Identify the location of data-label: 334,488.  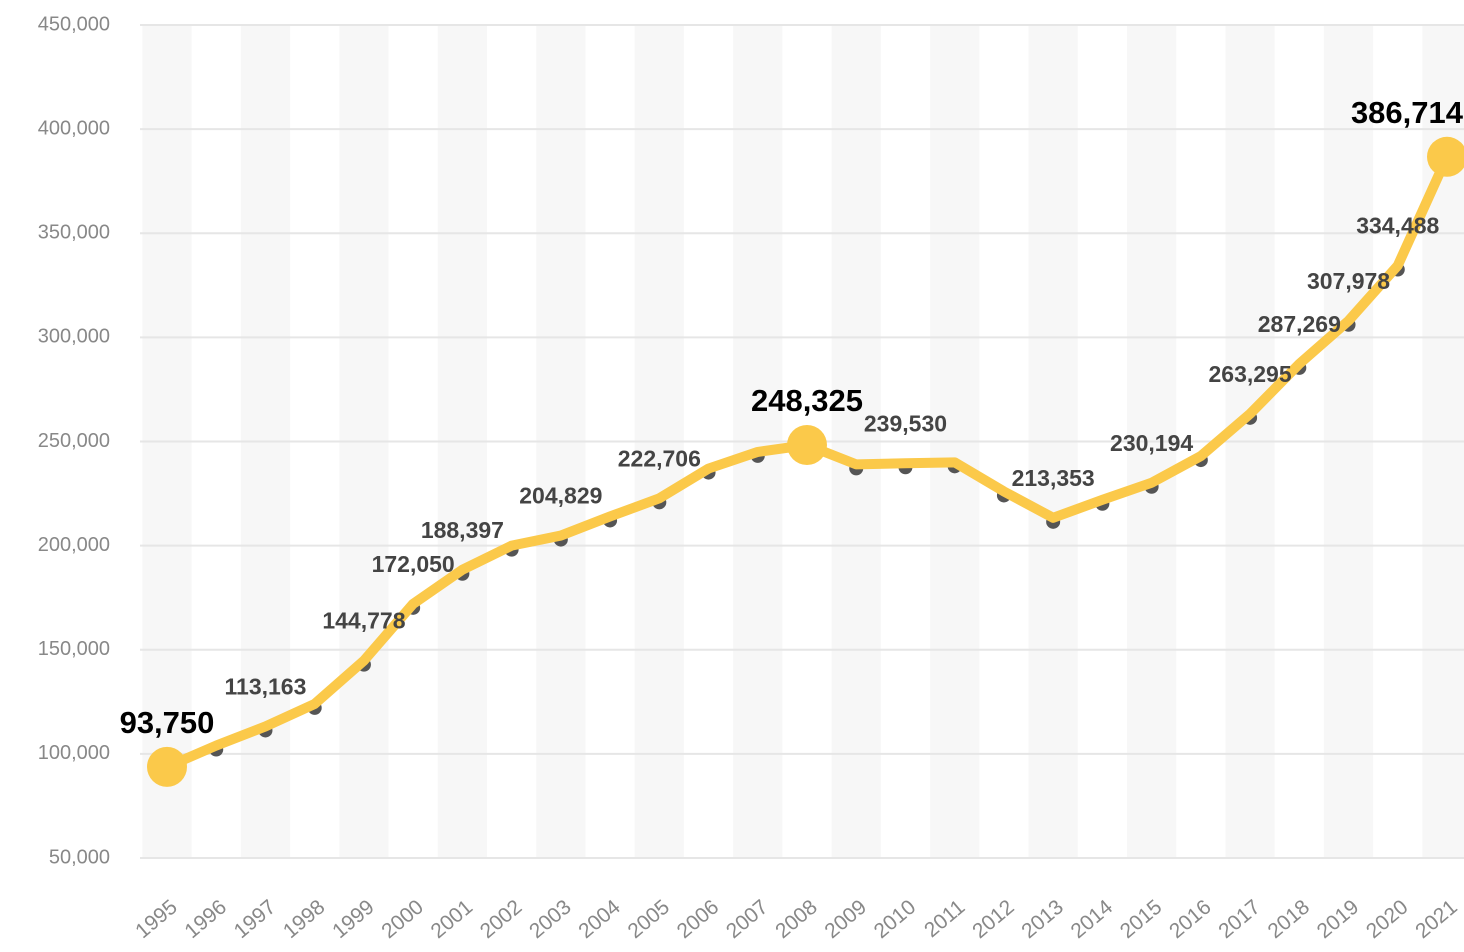
(1397, 226).